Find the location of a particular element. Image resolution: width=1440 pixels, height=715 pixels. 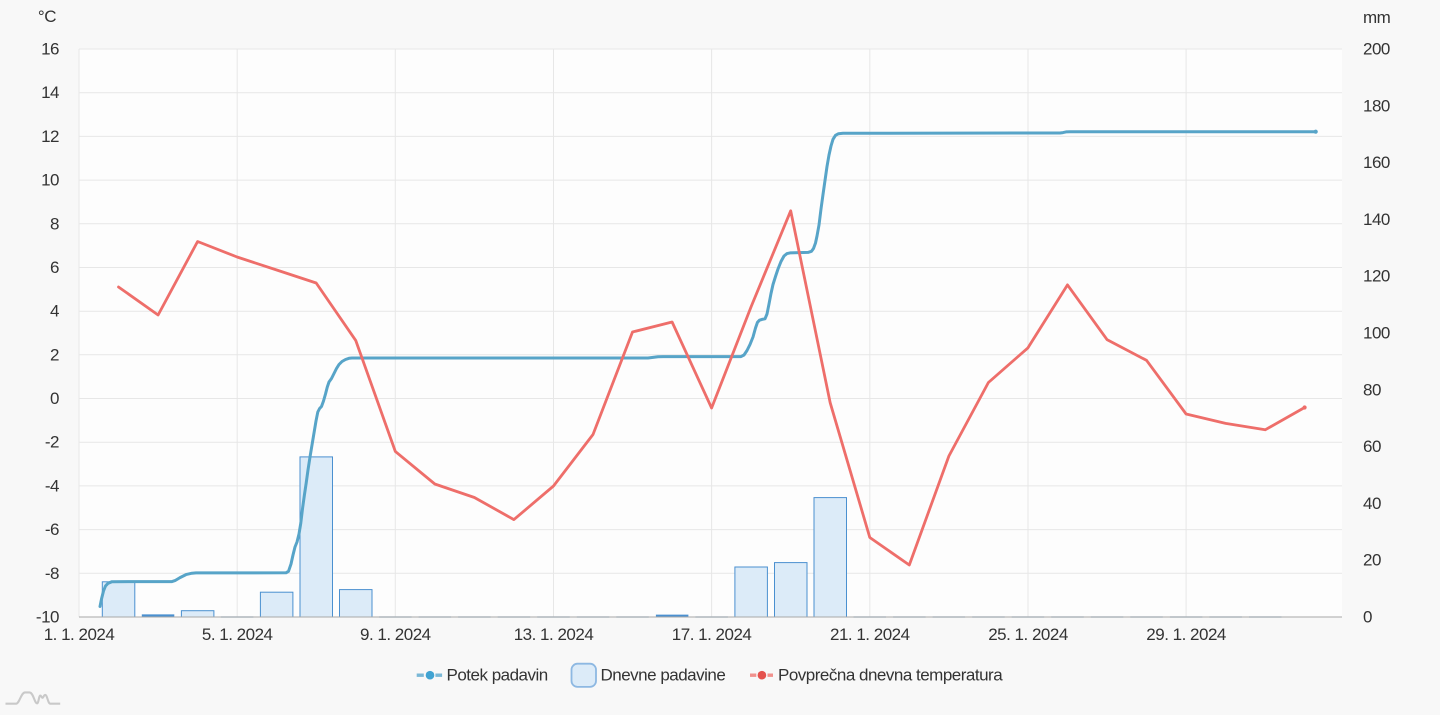

svg-text: 6 is located at coordinates (54, 267).